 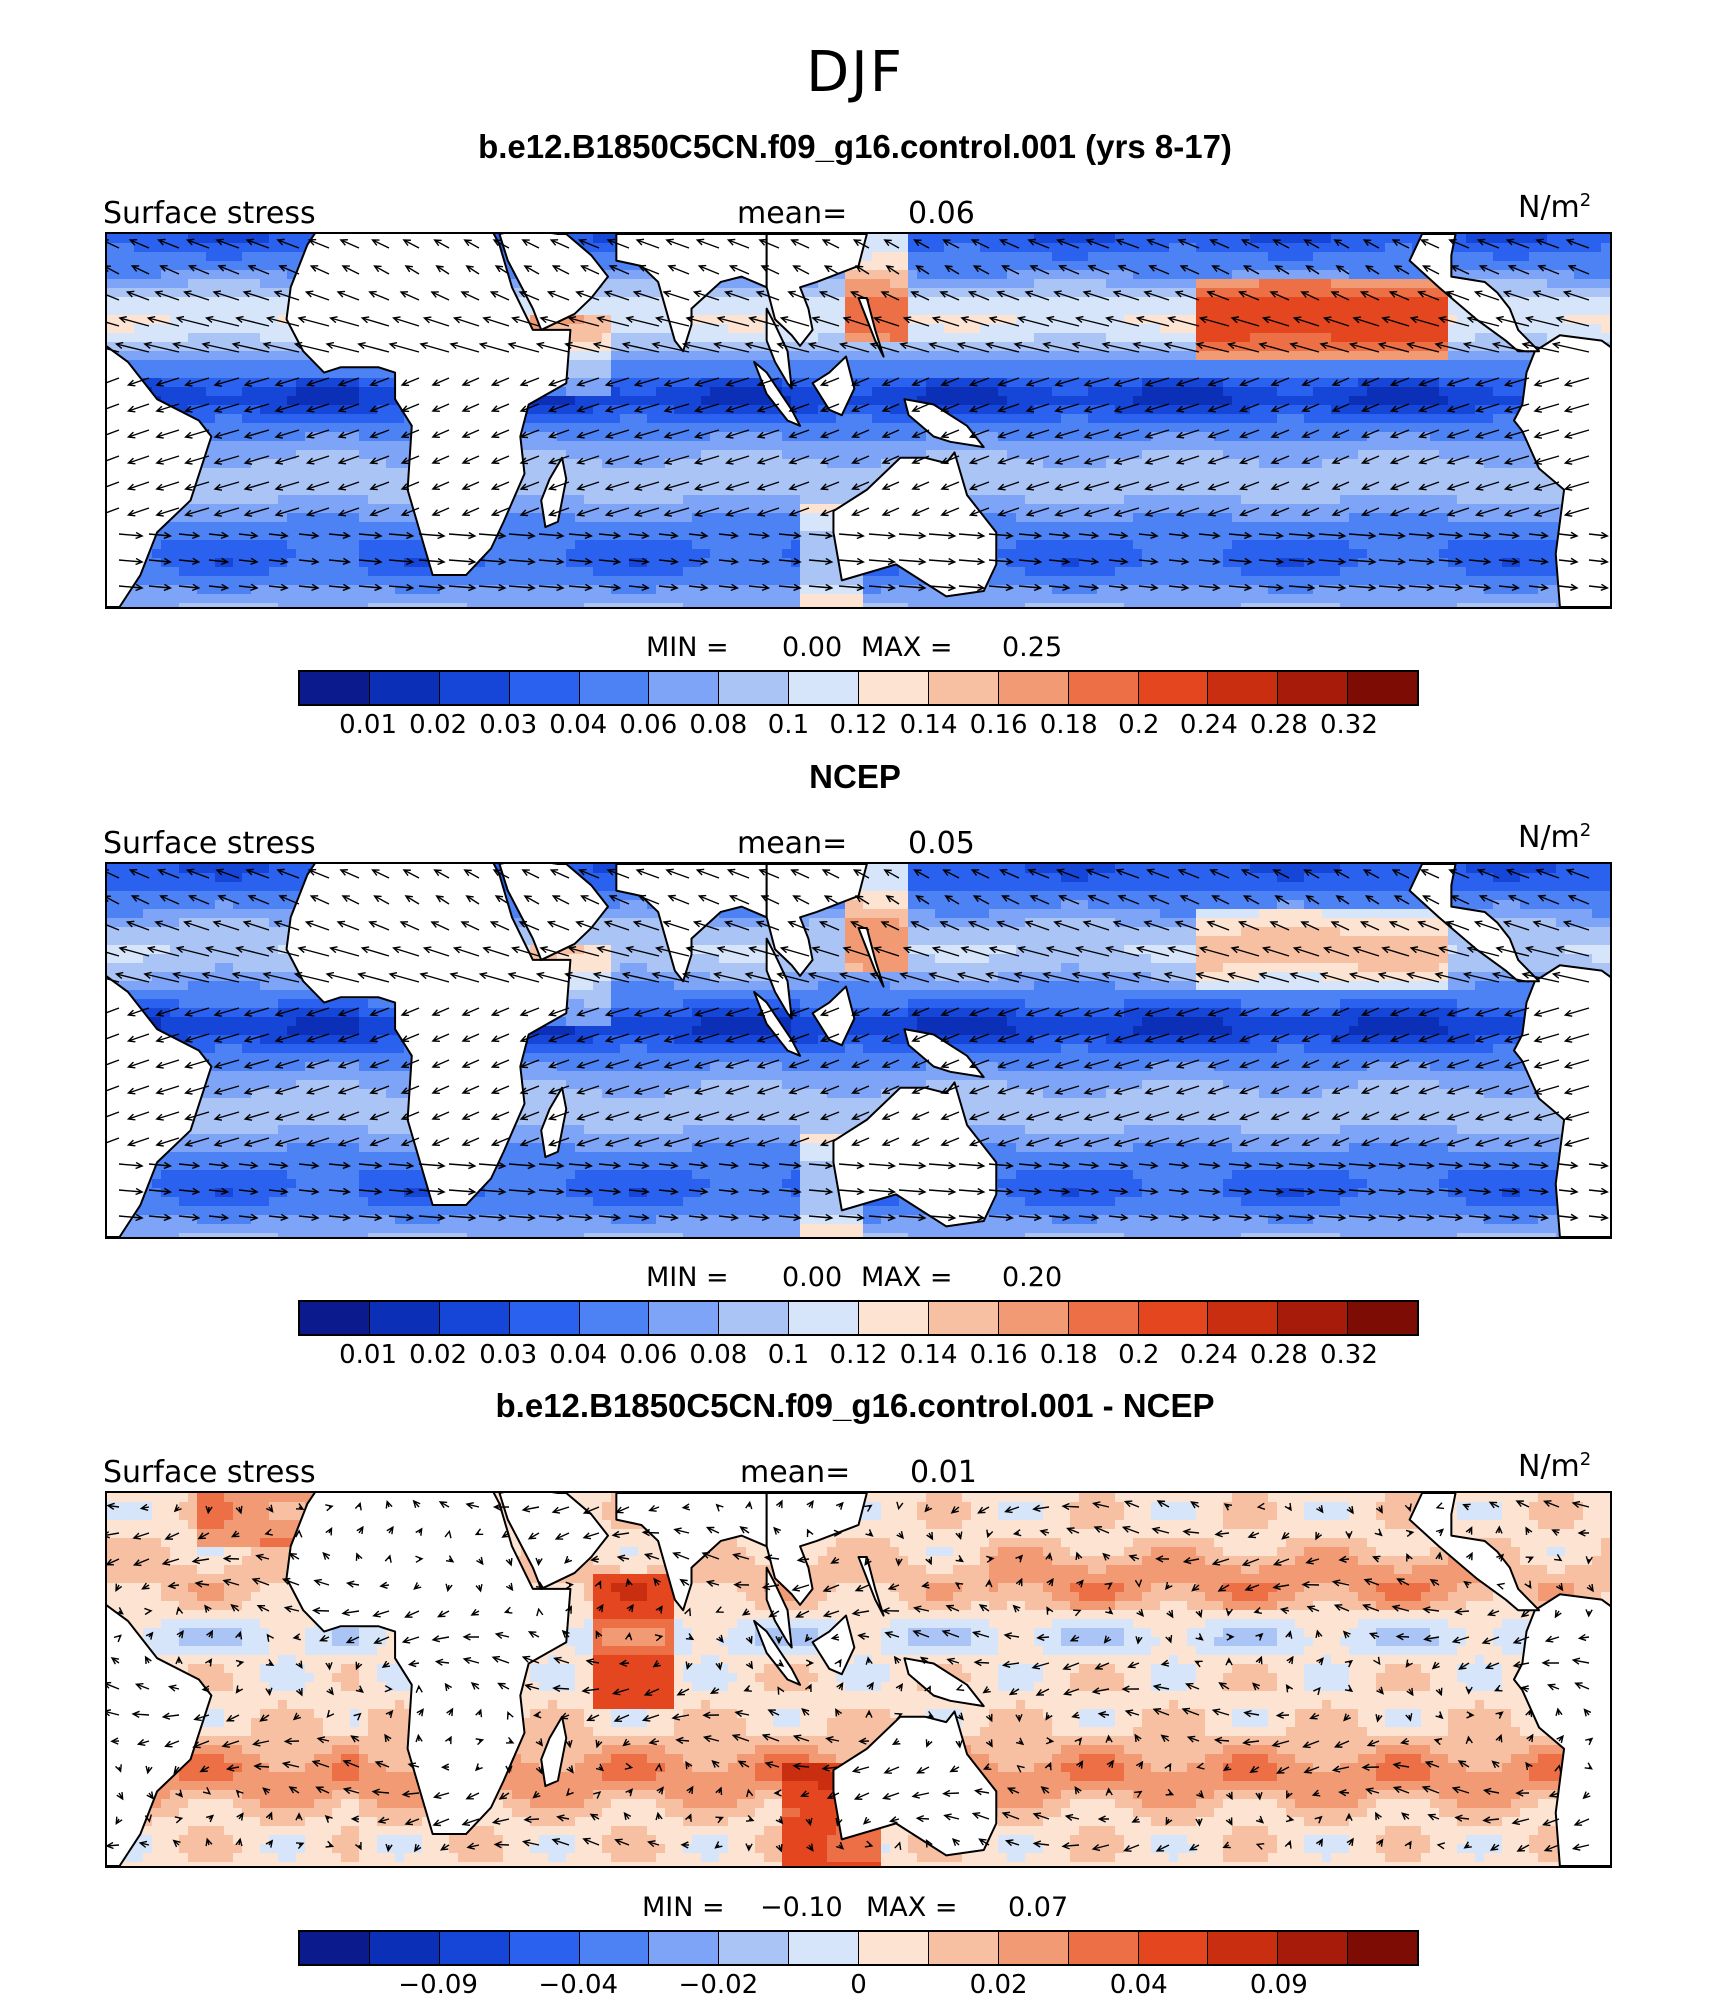 What do you see at coordinates (687, 647) in the screenshot?
I see `panel-1-min-label: MIN =` at bounding box center [687, 647].